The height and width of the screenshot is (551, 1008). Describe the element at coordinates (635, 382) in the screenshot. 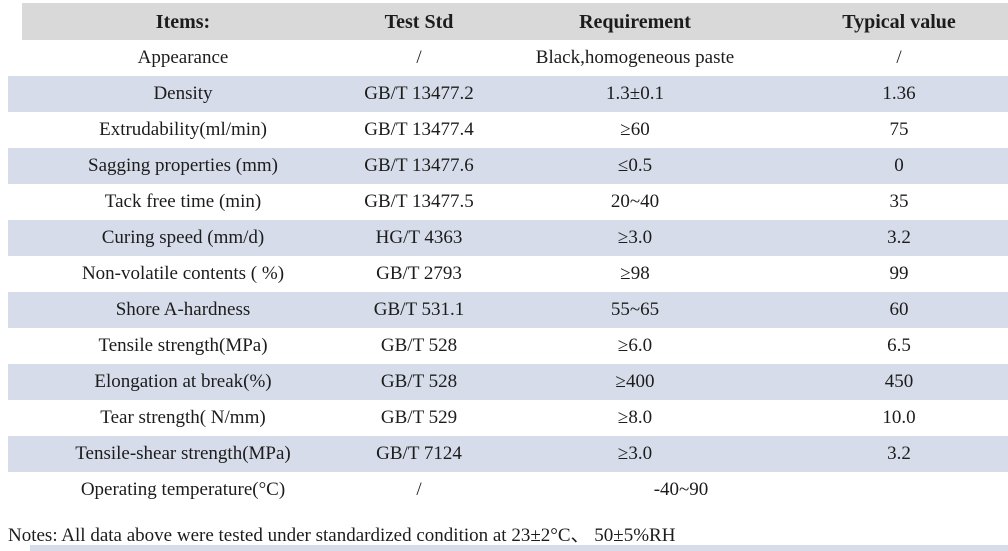

I see `req-cell: ≥400` at that location.